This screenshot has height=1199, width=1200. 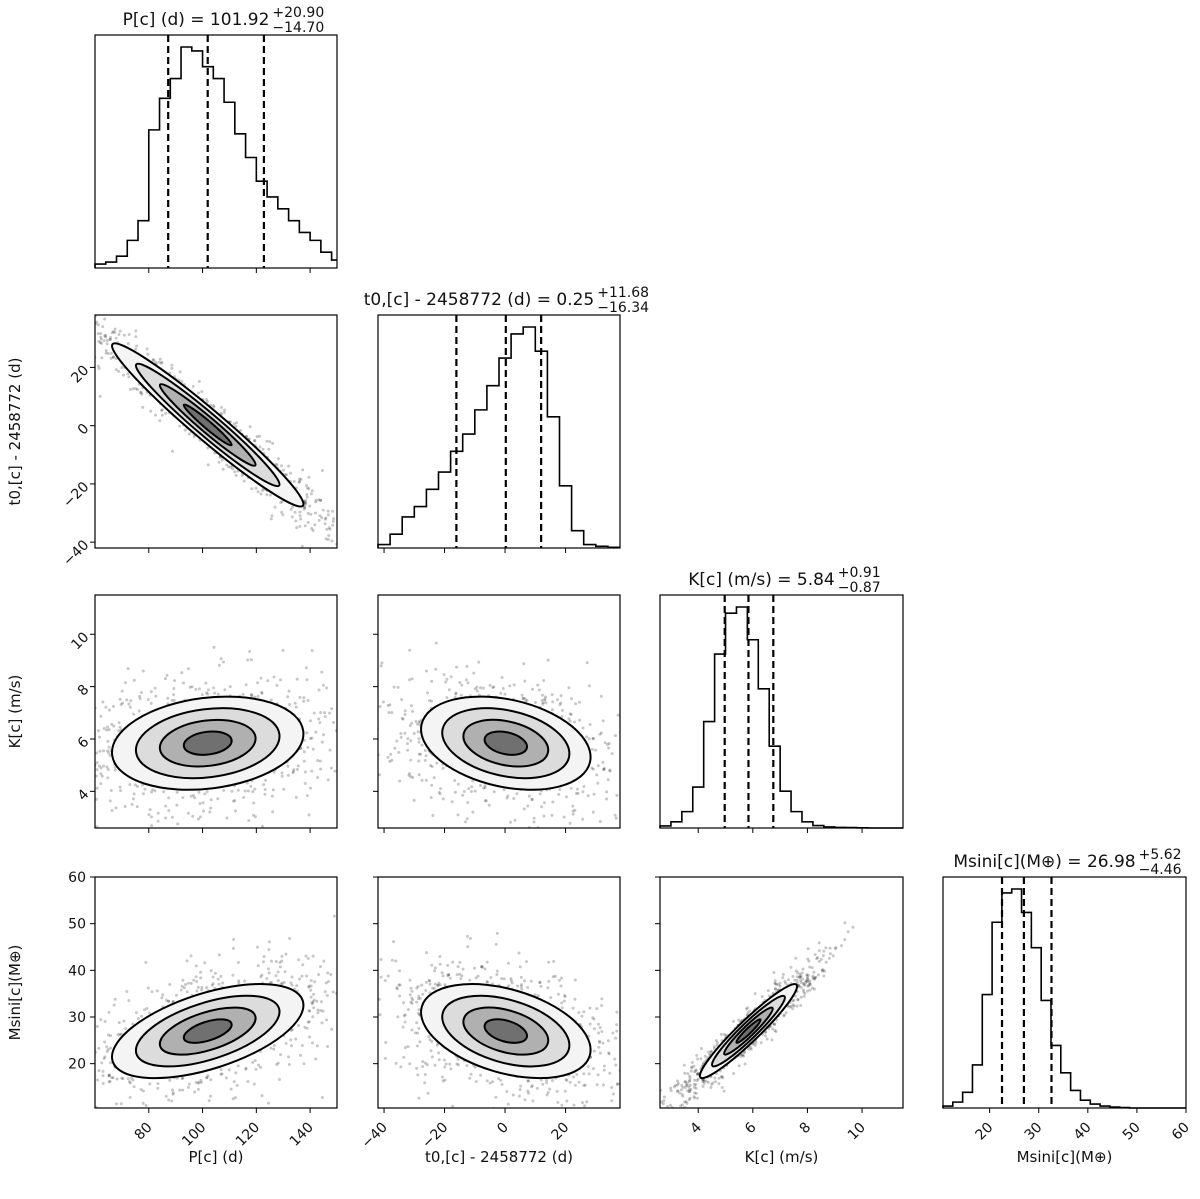 I want to click on xaxis-label-t0: t0,[c] - 2458772 (d), so click(x=499, y=1157).